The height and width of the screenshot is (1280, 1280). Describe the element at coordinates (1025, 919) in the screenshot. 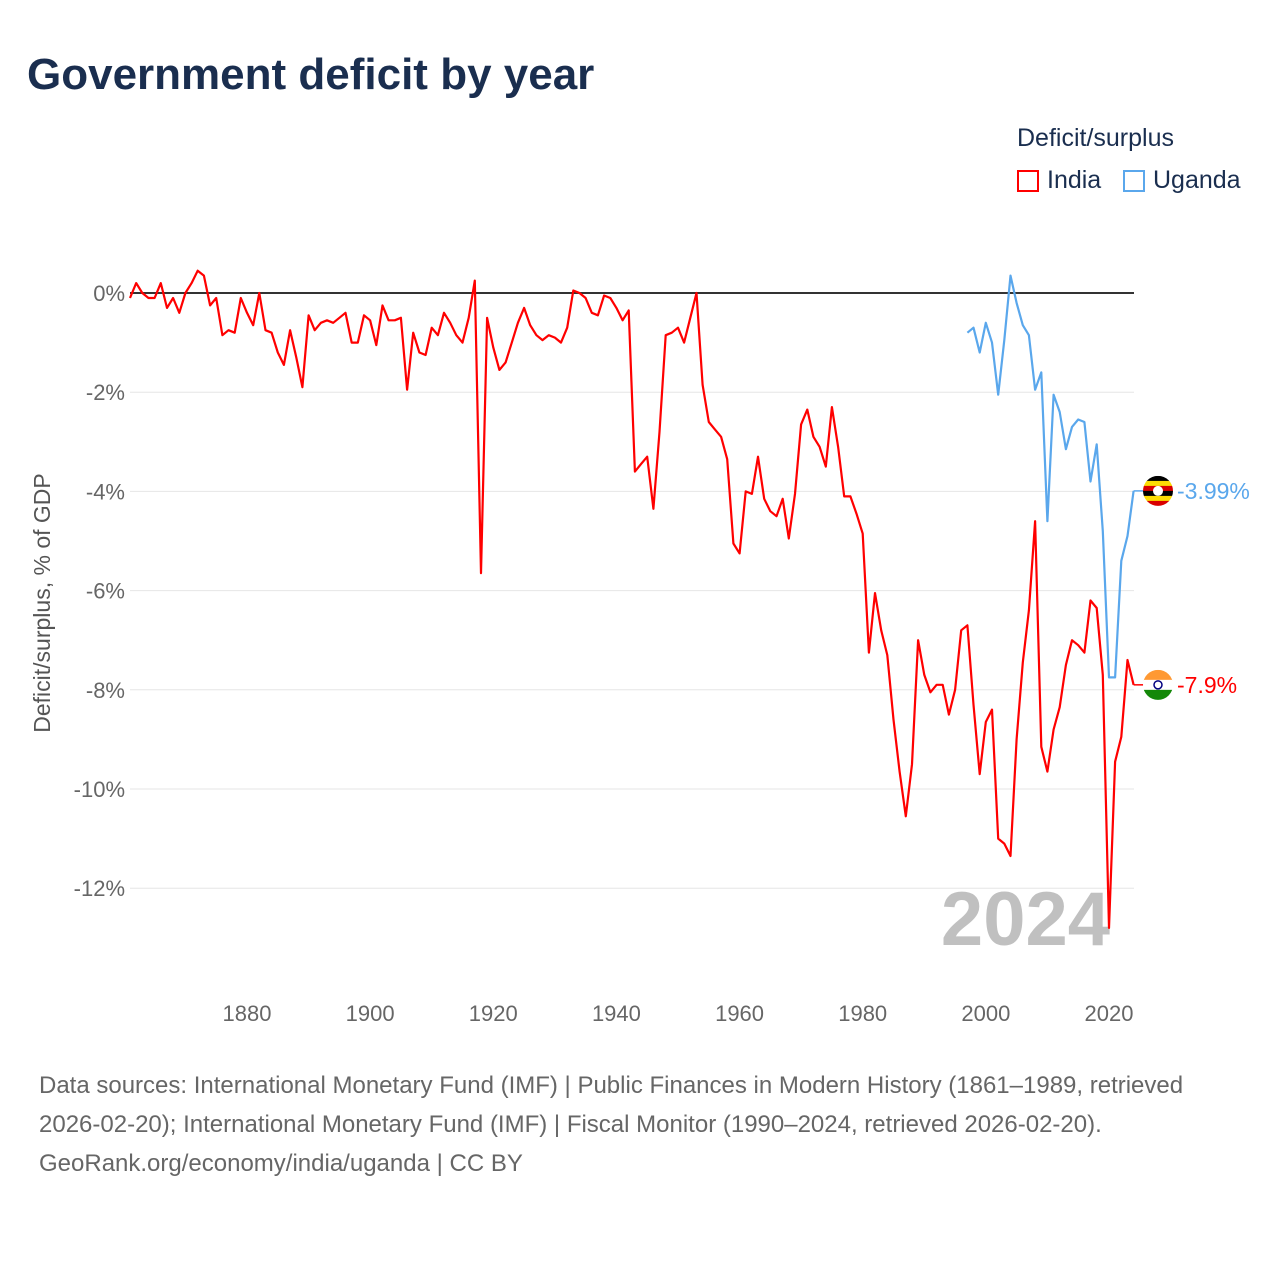

I see `year-watermark: 2024` at that location.